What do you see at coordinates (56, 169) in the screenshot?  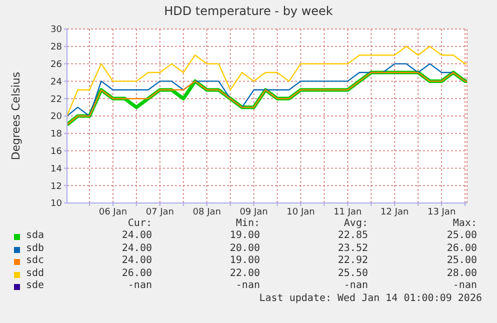 I see `y-tick-label: 14` at bounding box center [56, 169].